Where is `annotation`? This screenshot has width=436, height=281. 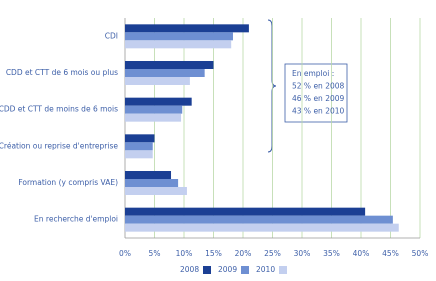
annotation is located at coordinates (307, 86).